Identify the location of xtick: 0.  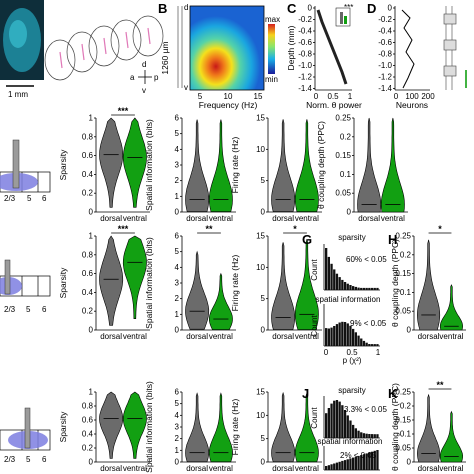
(316, 96).